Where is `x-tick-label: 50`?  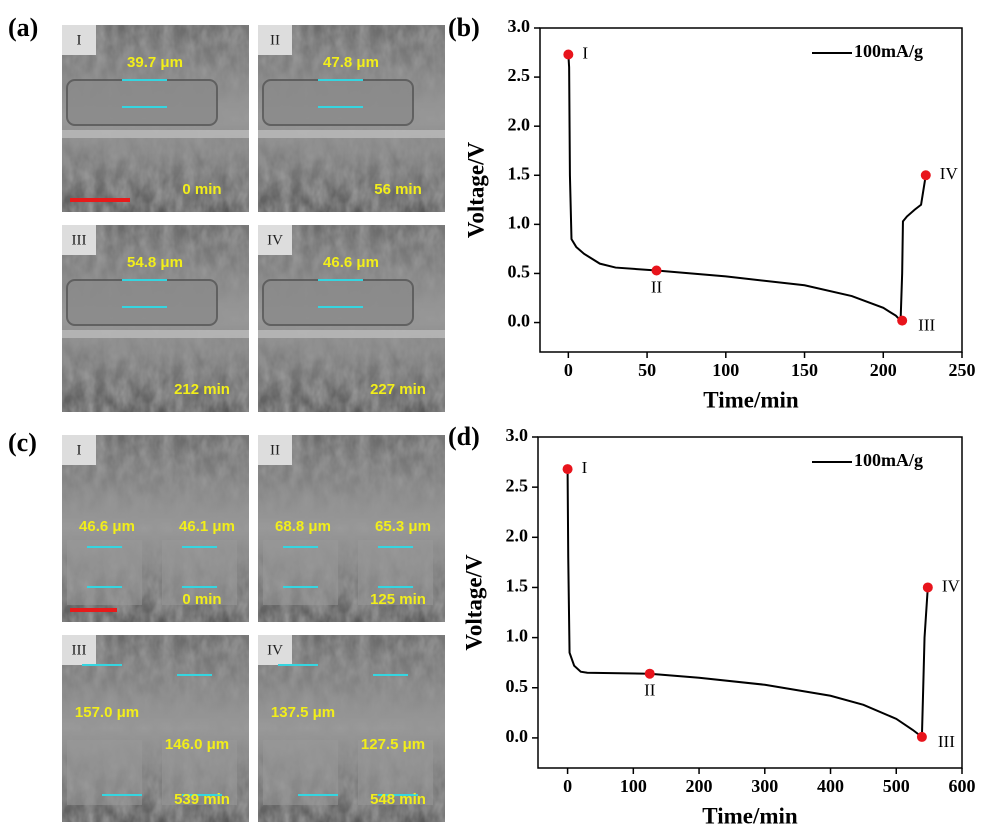
x-tick-label: 50 is located at coordinates (647, 370).